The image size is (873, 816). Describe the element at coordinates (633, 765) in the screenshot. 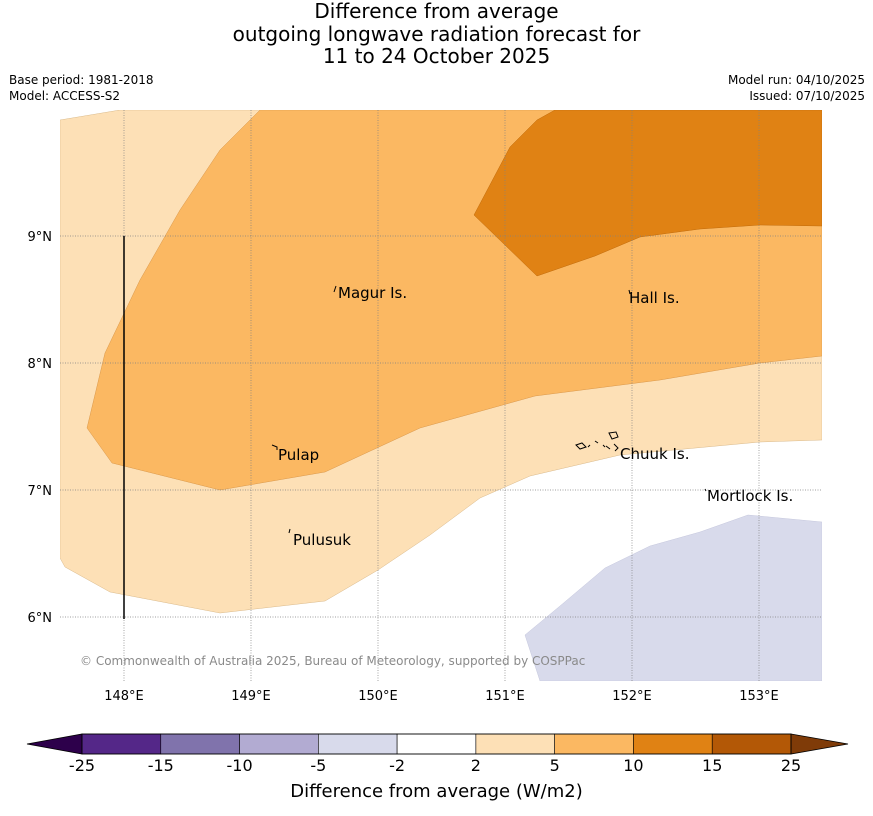

I see `colorbar-tick-label: 10` at that location.